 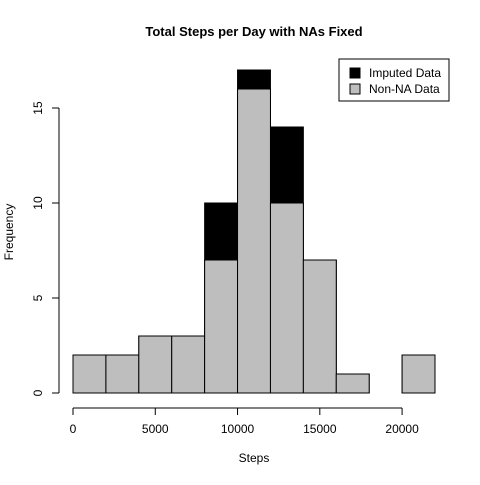 I want to click on legend-swatch-non-na-data, so click(x=355, y=89).